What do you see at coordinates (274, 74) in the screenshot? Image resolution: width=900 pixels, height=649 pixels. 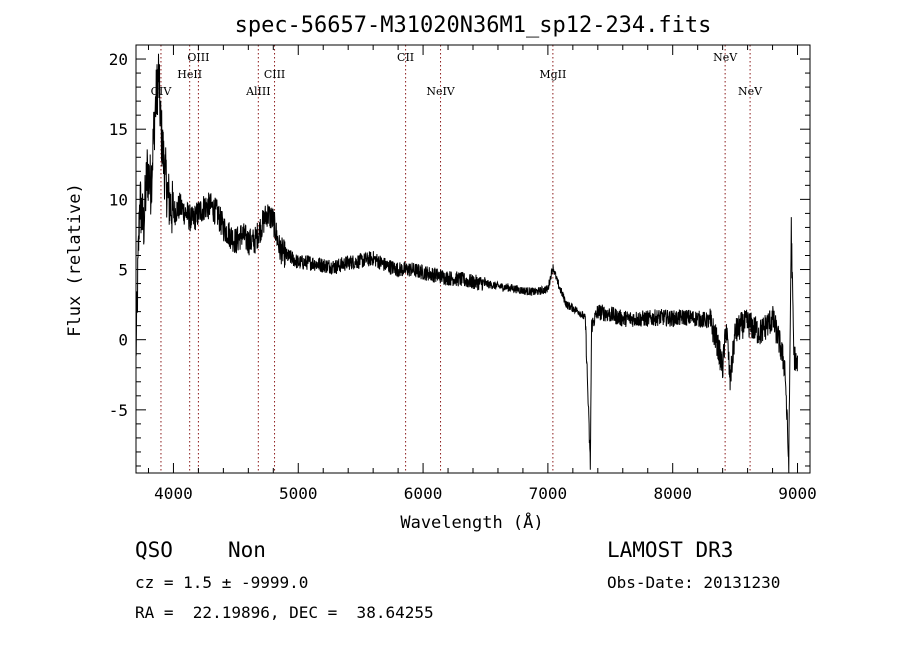 I see `spectral-line-label: CIII` at bounding box center [274, 74].